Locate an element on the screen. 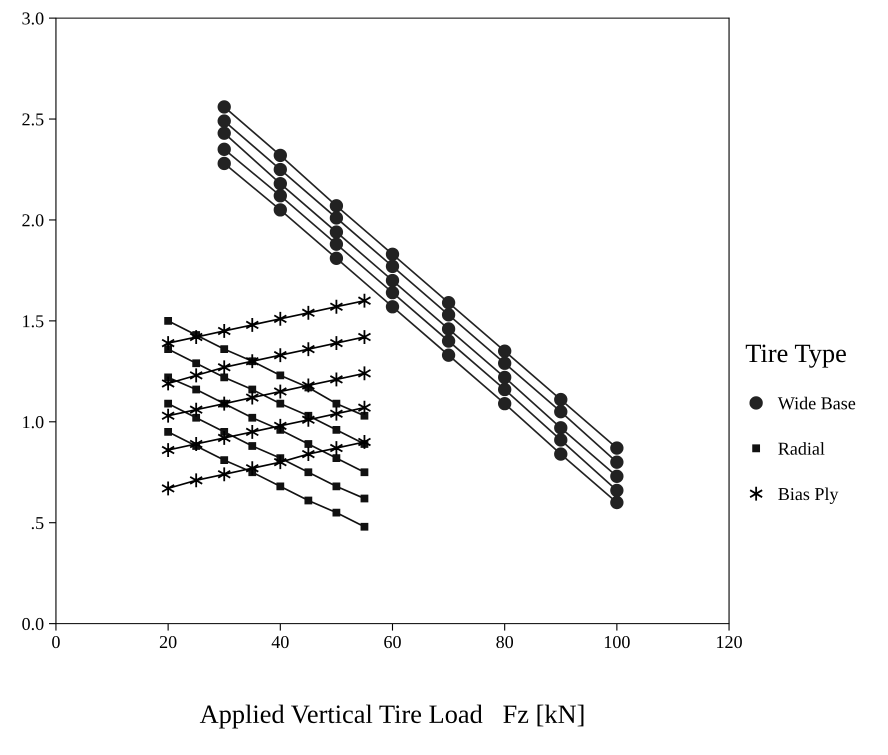 Image resolution: width=888 pixels, height=755 pixels. y-tick-label: 3.0 is located at coordinates (33, 18).